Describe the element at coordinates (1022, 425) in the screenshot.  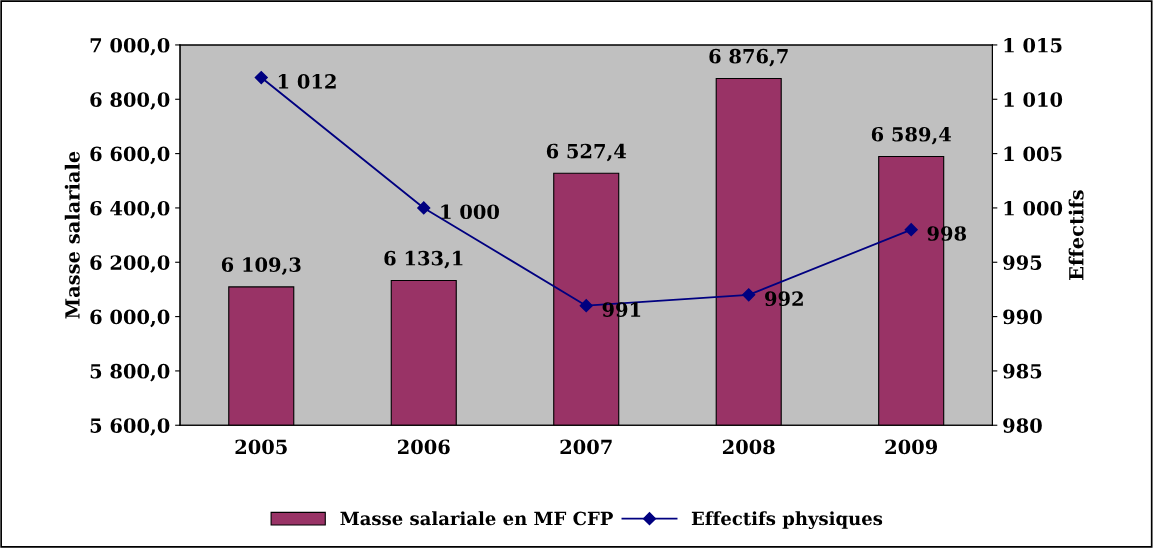
I see `y2-tick-label: 980` at that location.